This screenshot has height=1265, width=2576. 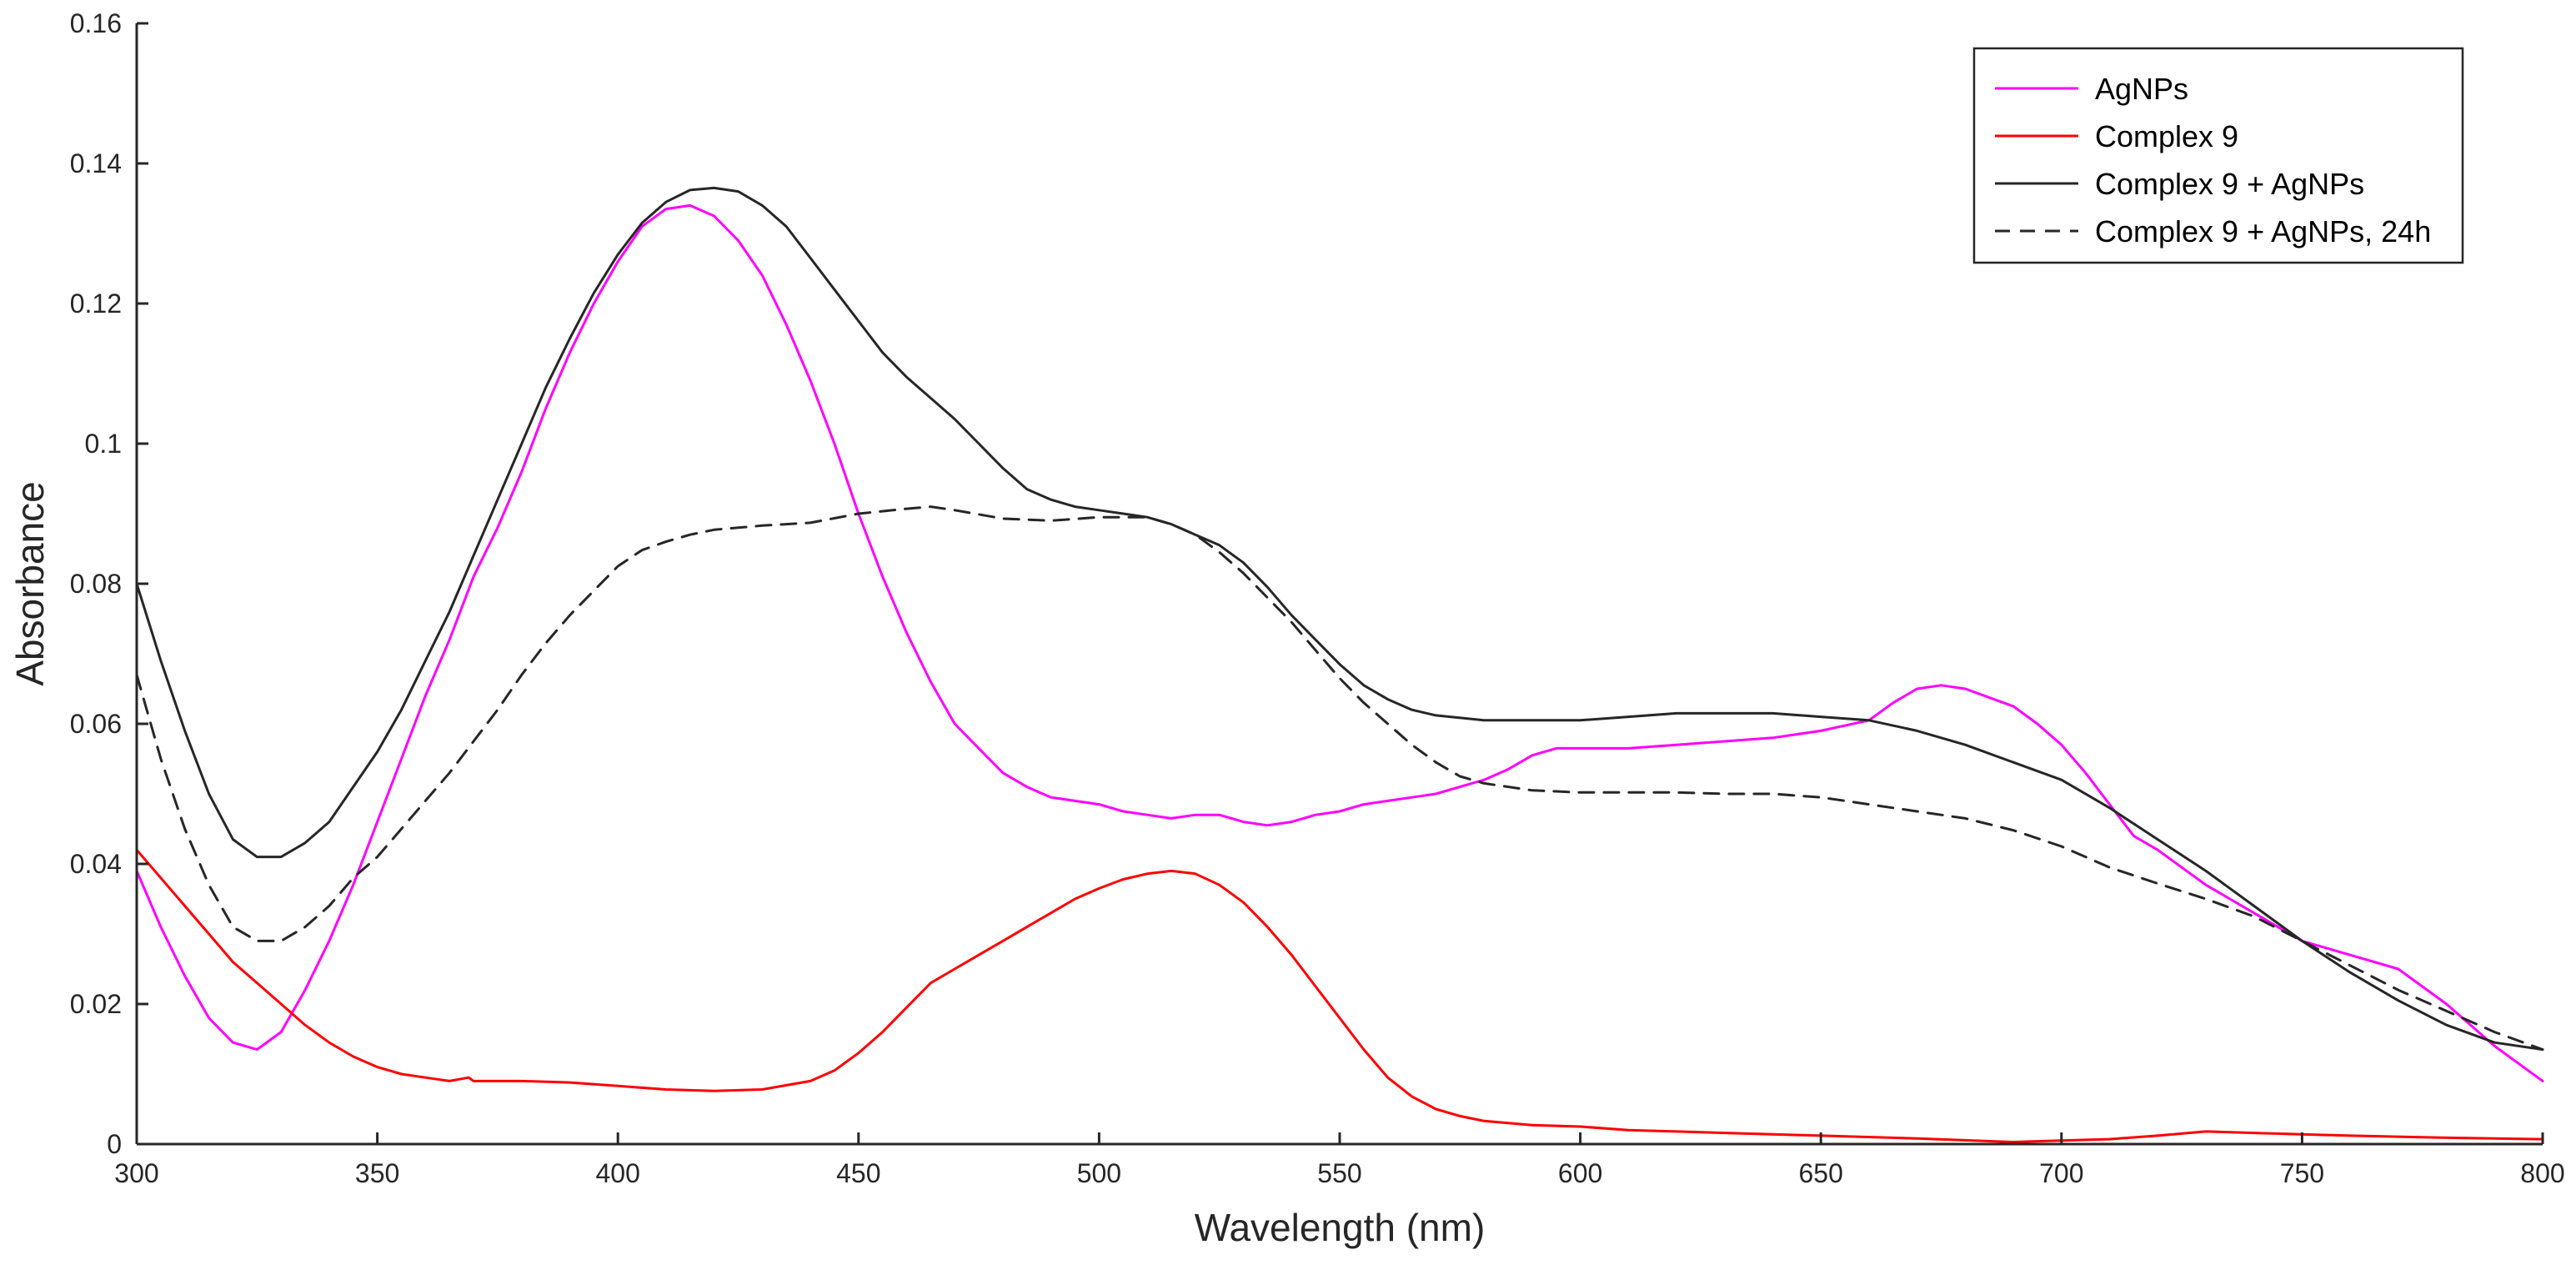 I want to click on x-ticks: 300 350 400 450 500 550 600 650 700 750 800, so click(x=1339, y=1160).